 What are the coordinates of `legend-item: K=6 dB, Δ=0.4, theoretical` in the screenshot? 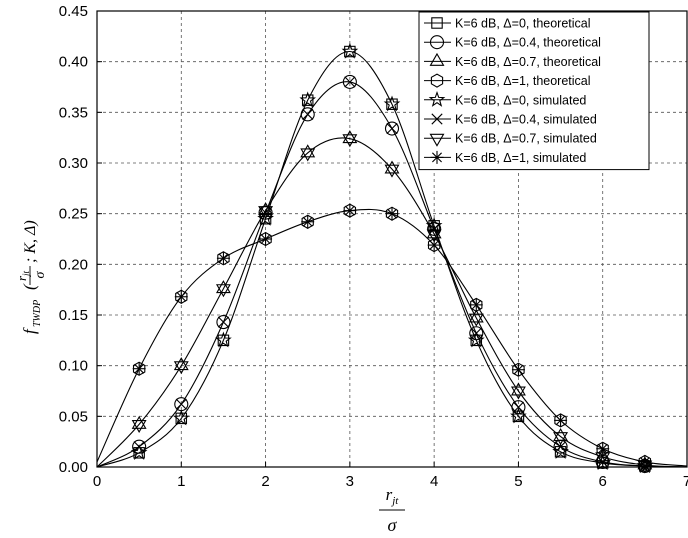 It's located at (512, 42).